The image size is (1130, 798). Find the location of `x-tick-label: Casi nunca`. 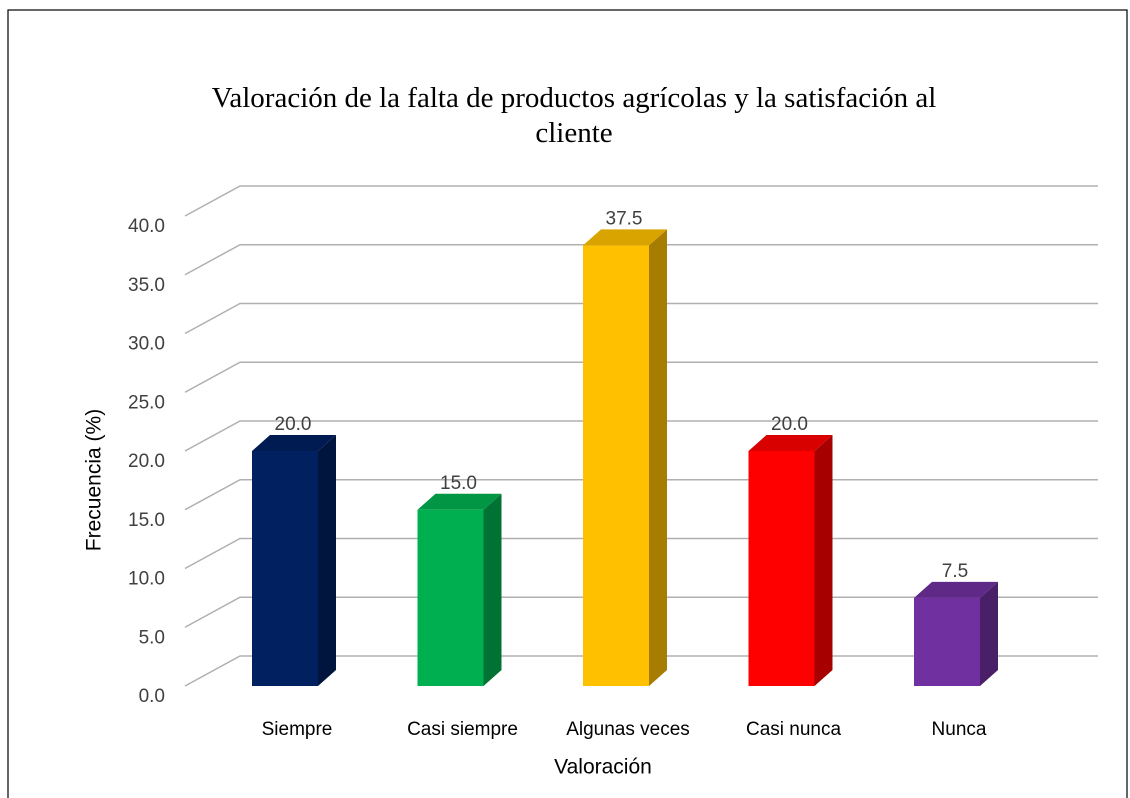

x-tick-label: Casi nunca is located at coordinates (793, 729).